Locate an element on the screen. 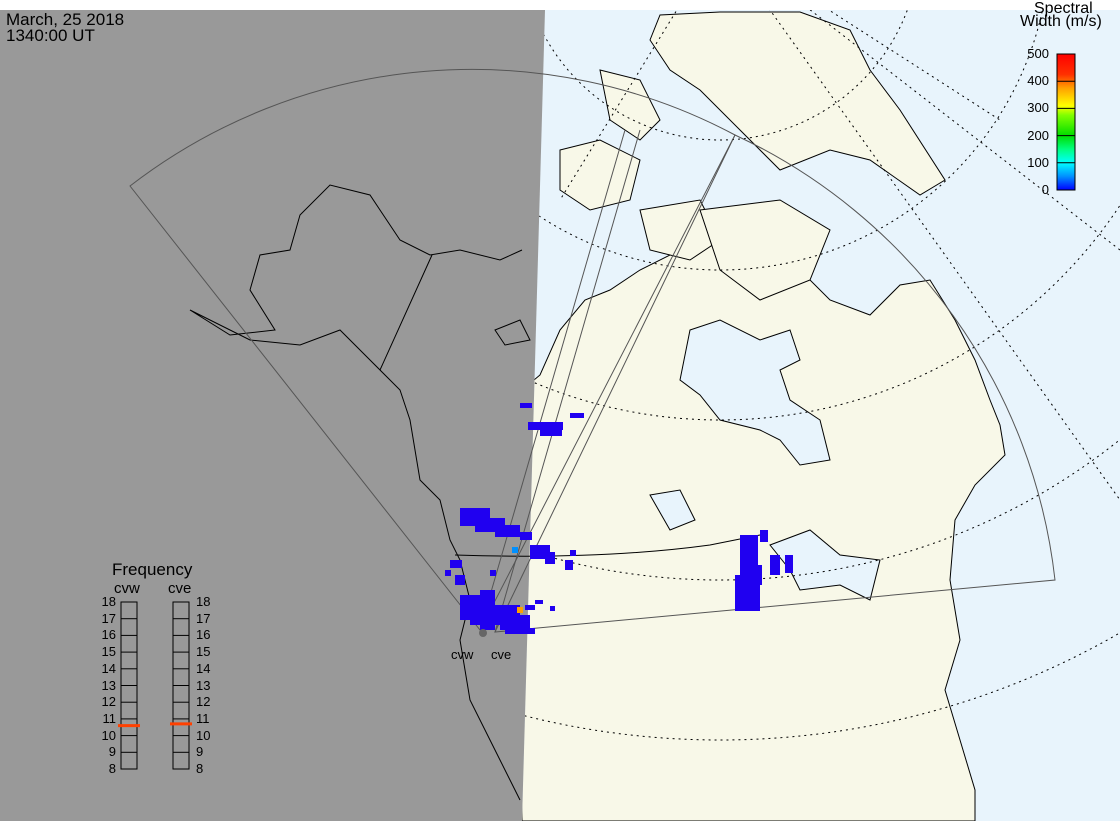  hudson-bay is located at coordinates (755, 392).